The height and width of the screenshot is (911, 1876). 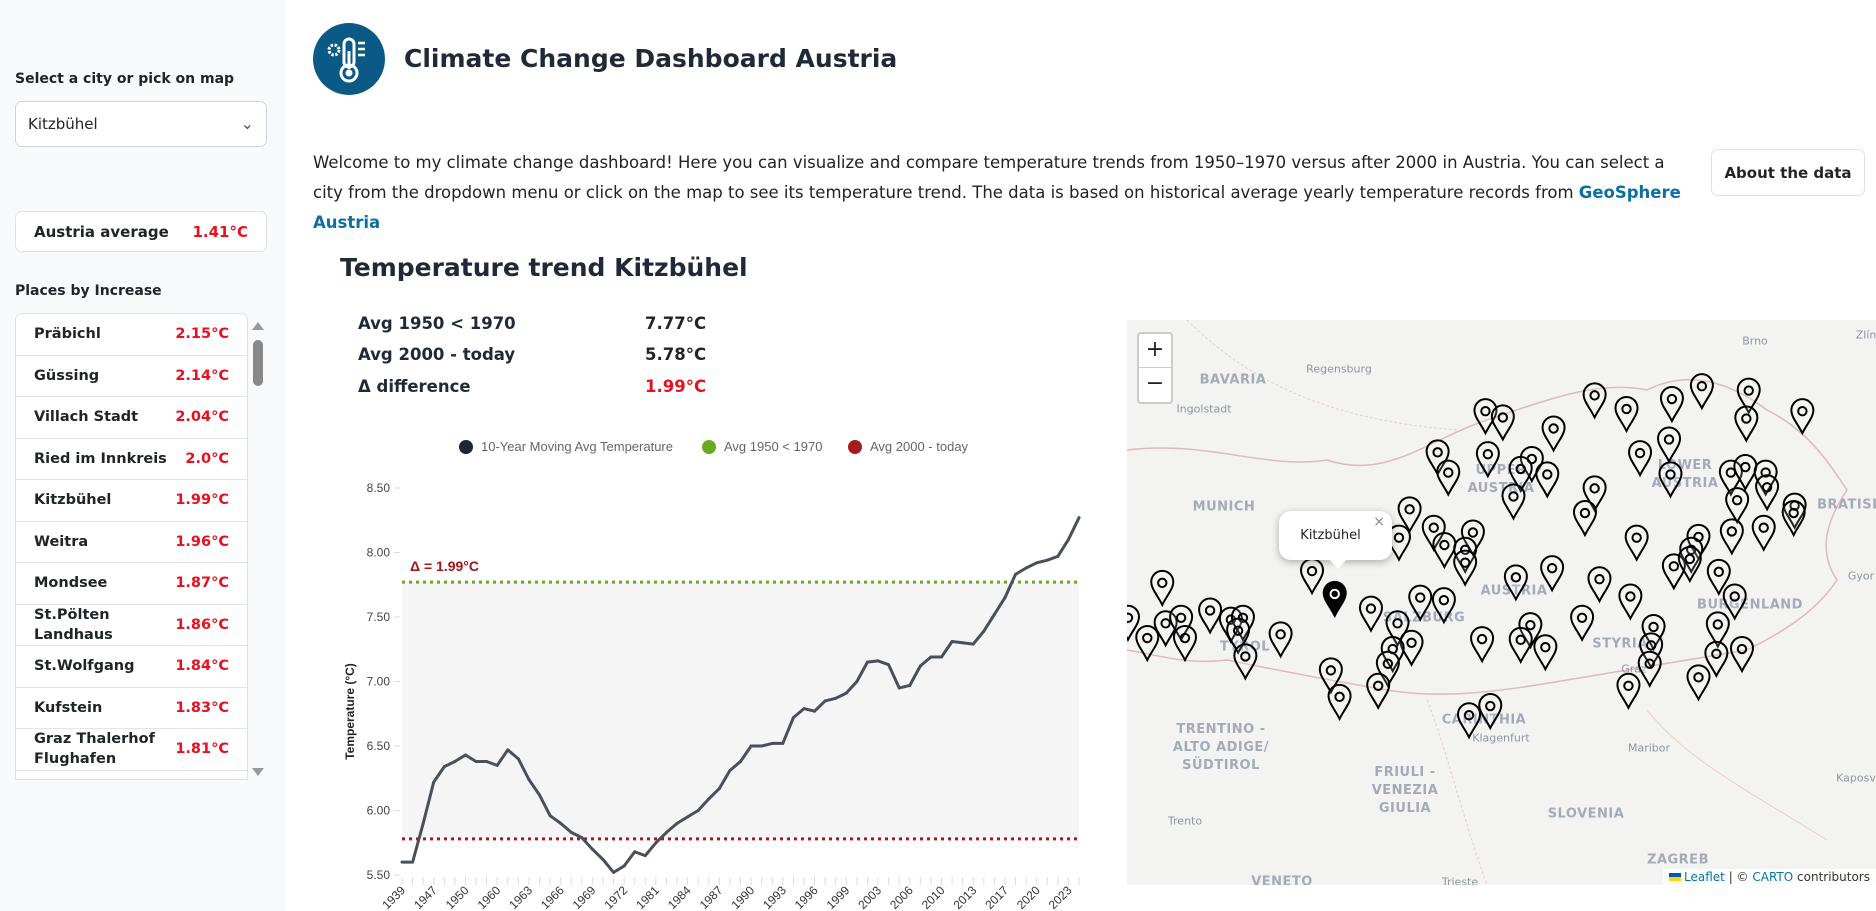 I want to click on place-item: Weitra 1.96°C, so click(x=131, y=542).